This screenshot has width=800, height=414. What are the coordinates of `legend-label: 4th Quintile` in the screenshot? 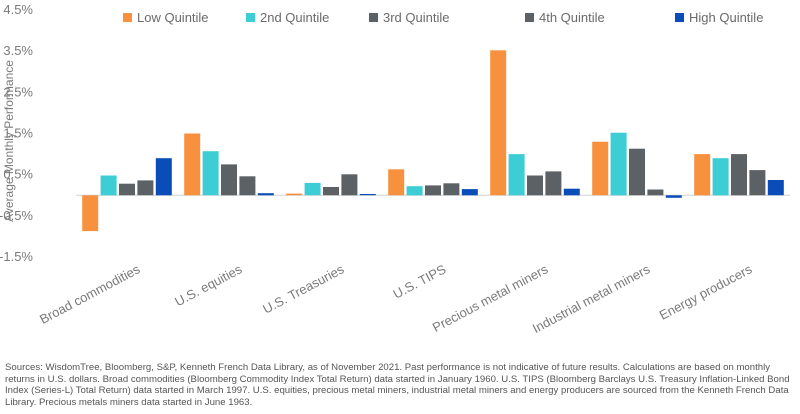 It's located at (572, 17).